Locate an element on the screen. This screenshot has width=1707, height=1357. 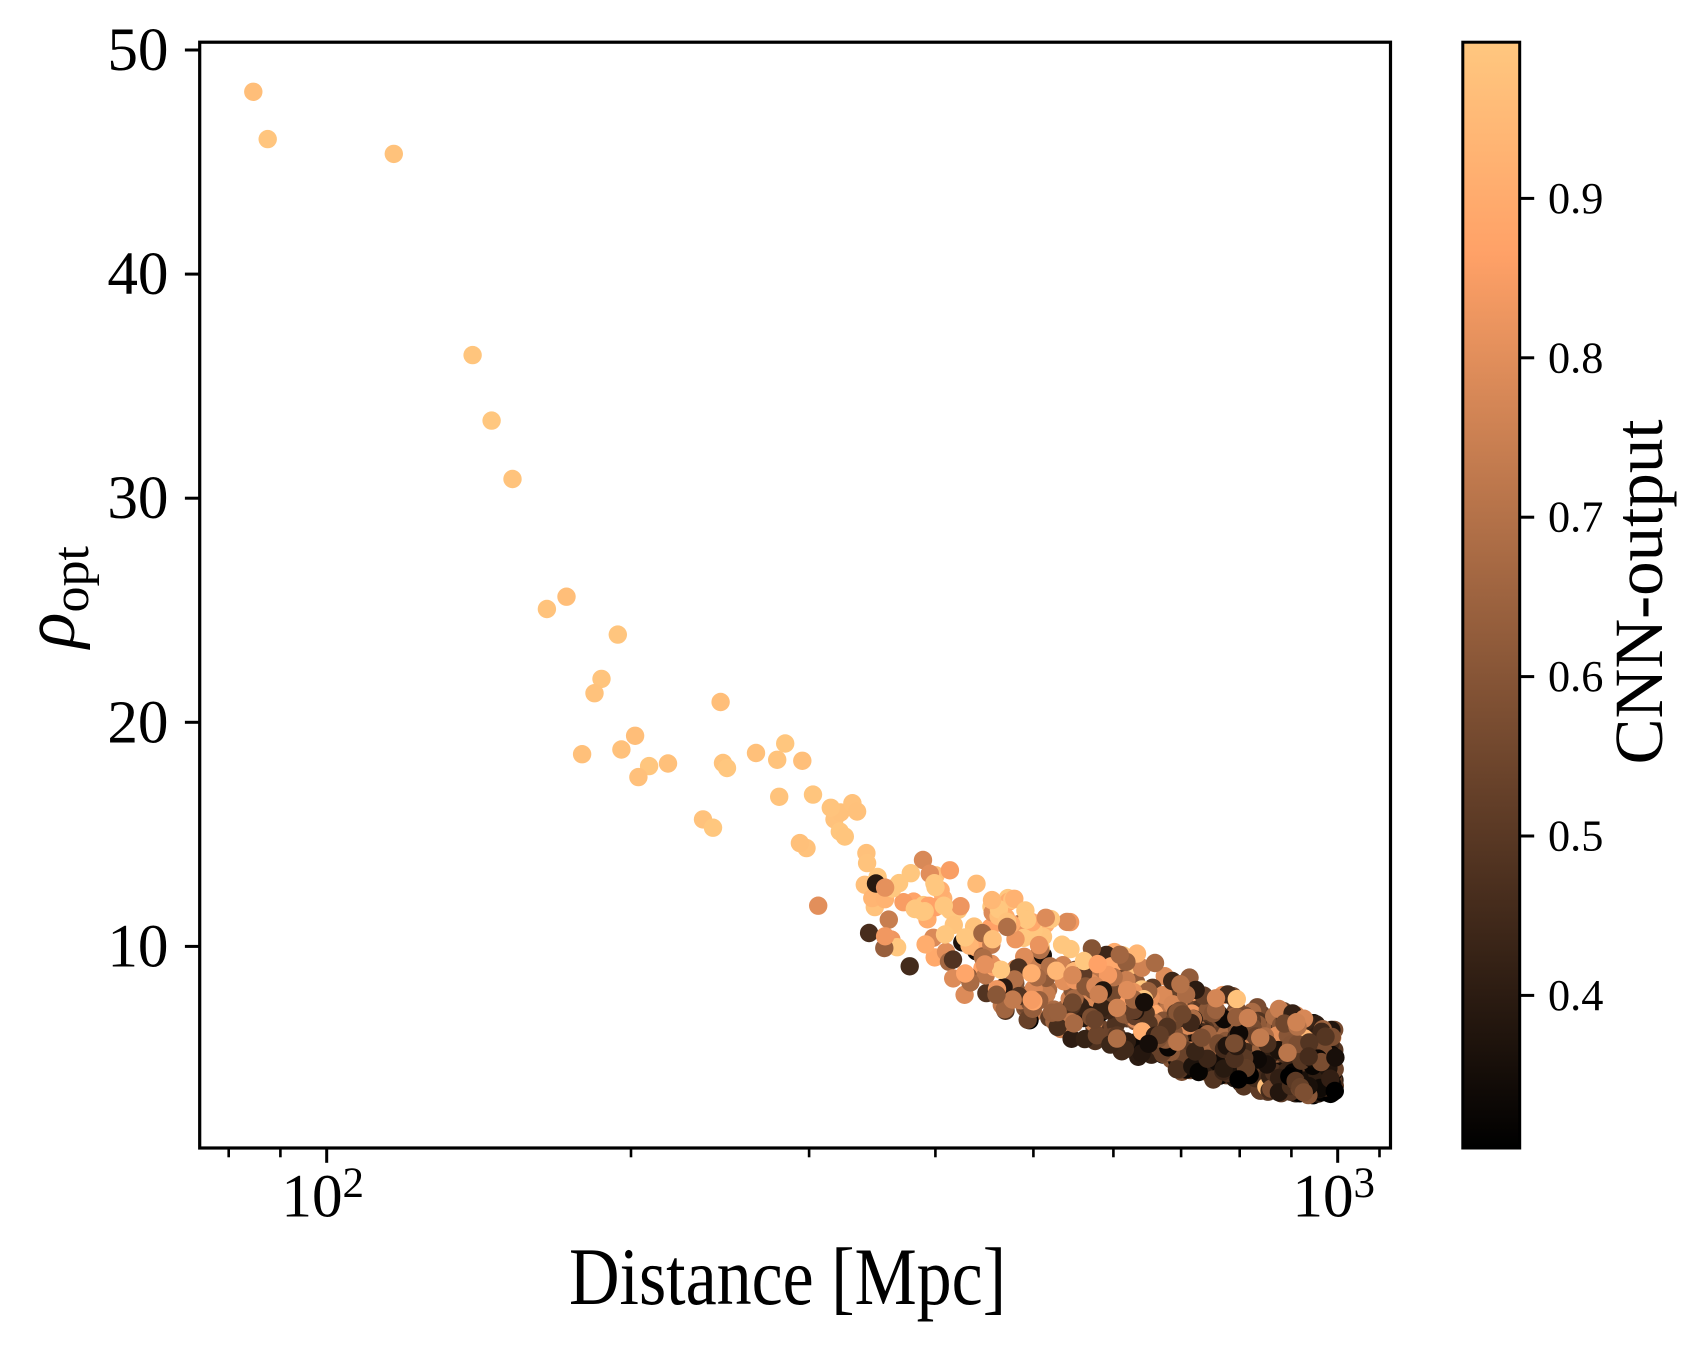
svg-text: CNN-output is located at coordinates (1639, 592).